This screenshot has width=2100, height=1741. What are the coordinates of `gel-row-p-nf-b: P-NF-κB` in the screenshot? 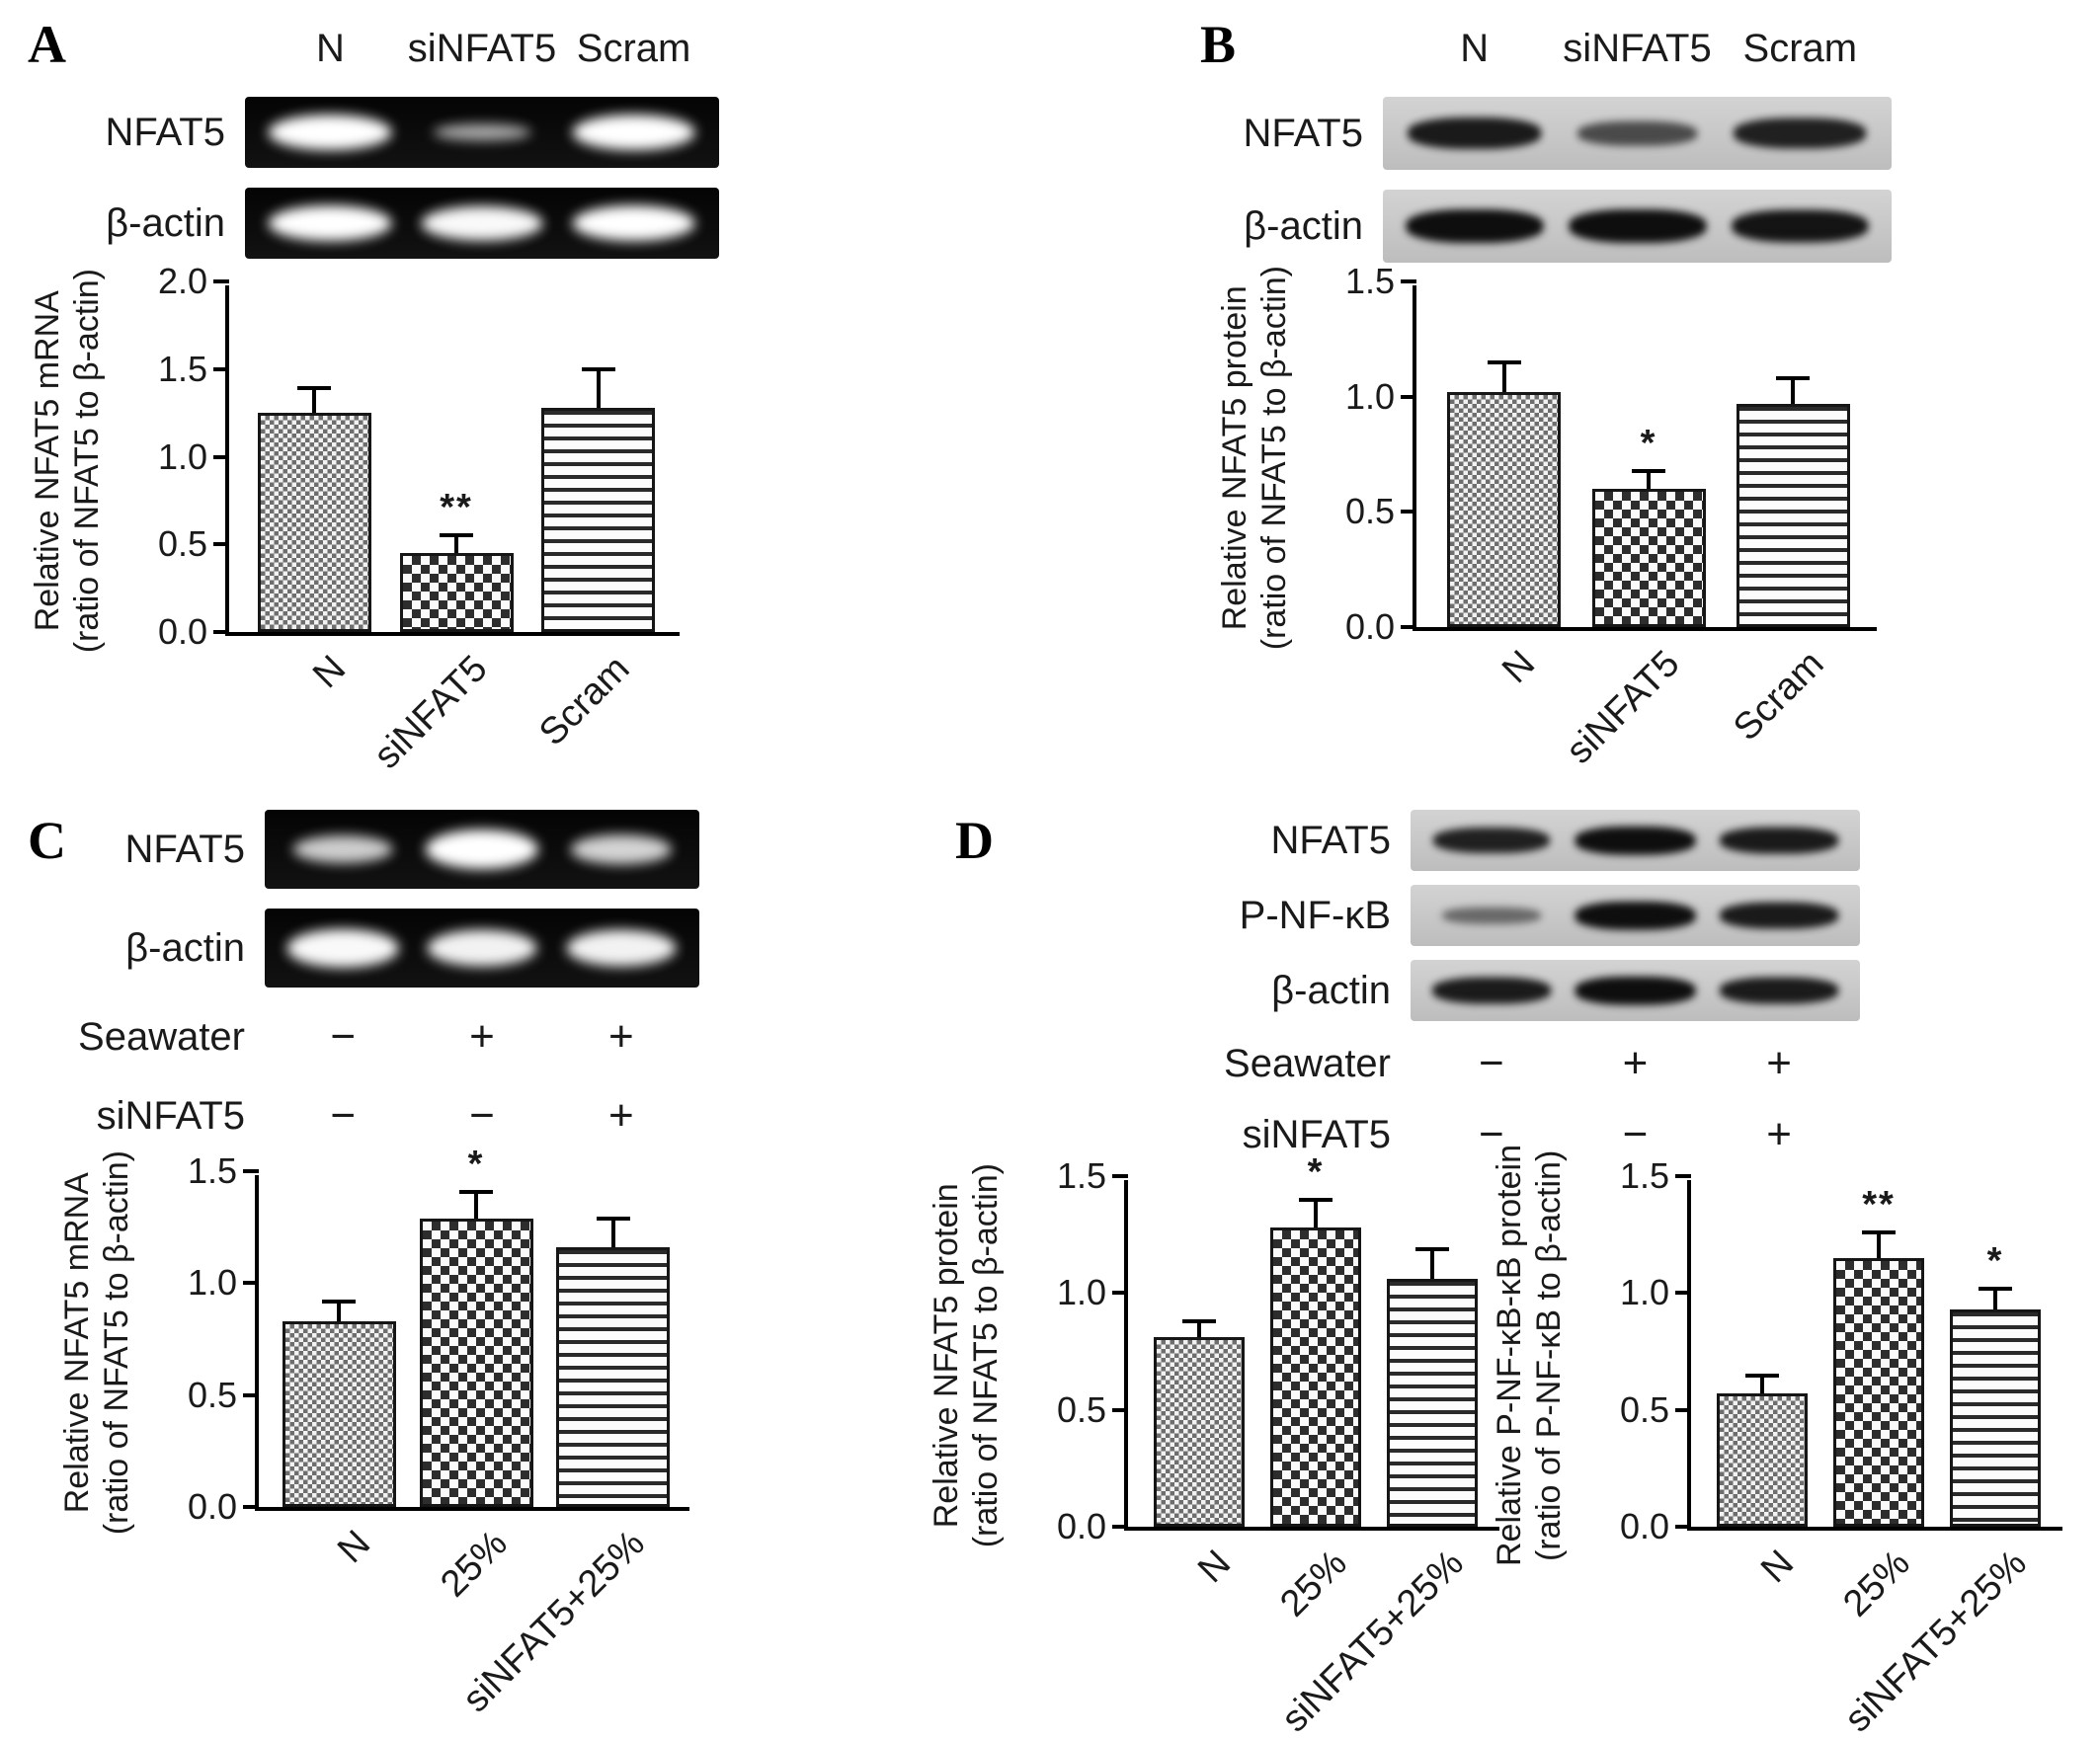 It's located at (1524, 915).